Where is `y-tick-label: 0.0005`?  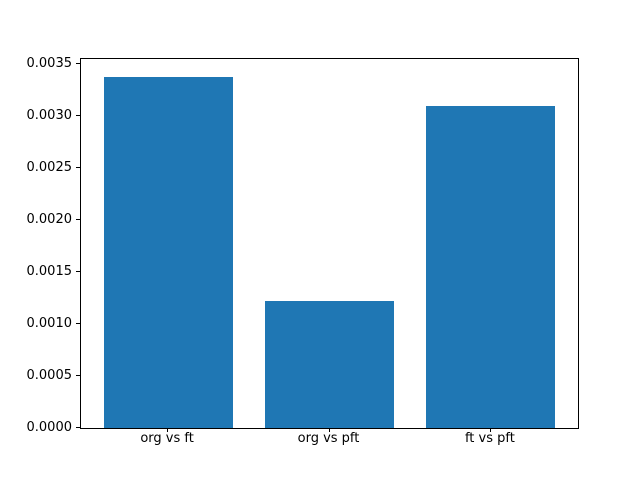
y-tick-label: 0.0005 is located at coordinates (49, 375).